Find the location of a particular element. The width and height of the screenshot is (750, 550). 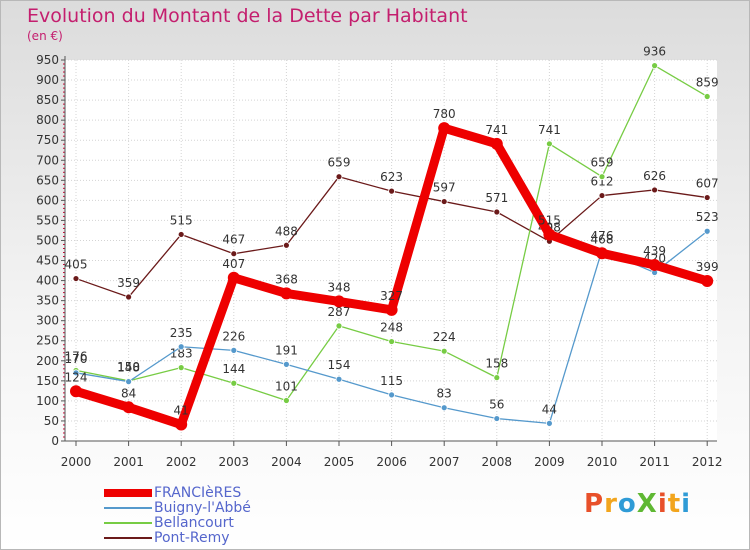

data-label-franci-res: 515 is located at coordinates (549, 220).